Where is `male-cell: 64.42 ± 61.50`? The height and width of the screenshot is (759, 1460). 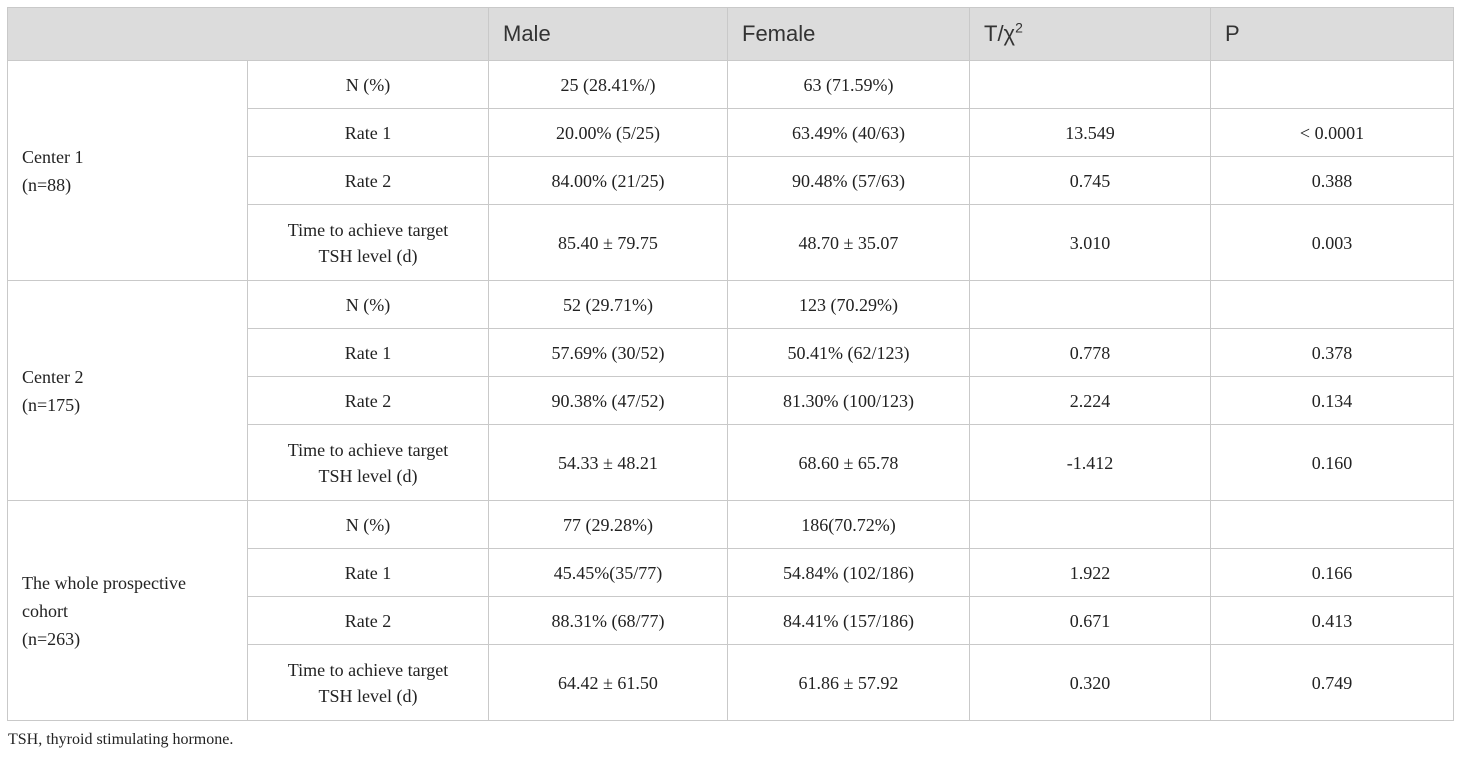
male-cell: 64.42 ± 61.50 is located at coordinates (608, 682).